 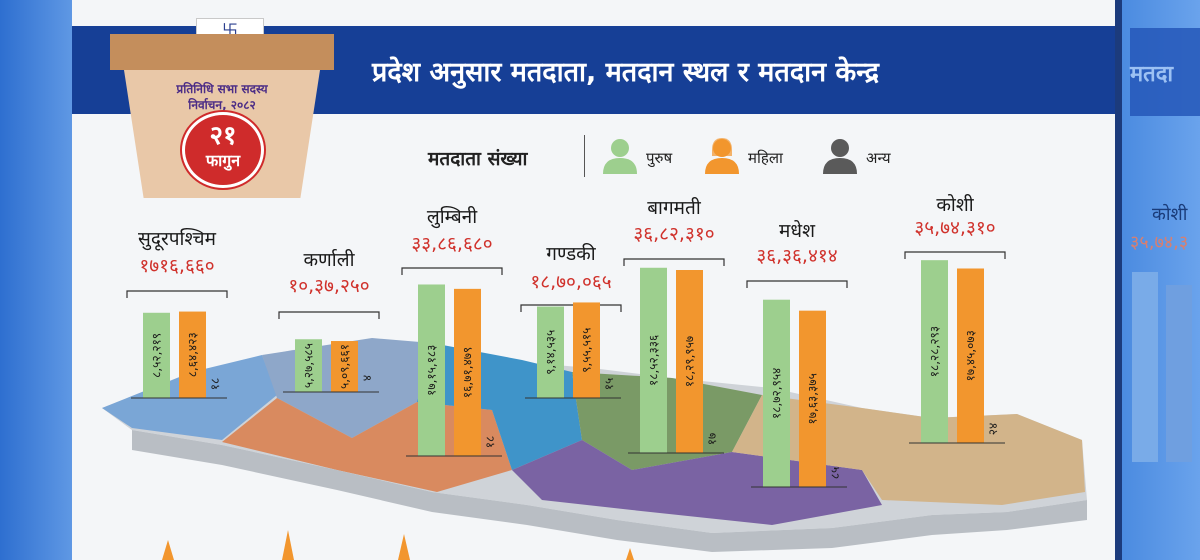 I want to click on province-name: लुम्बिनी, so click(x=452, y=217).